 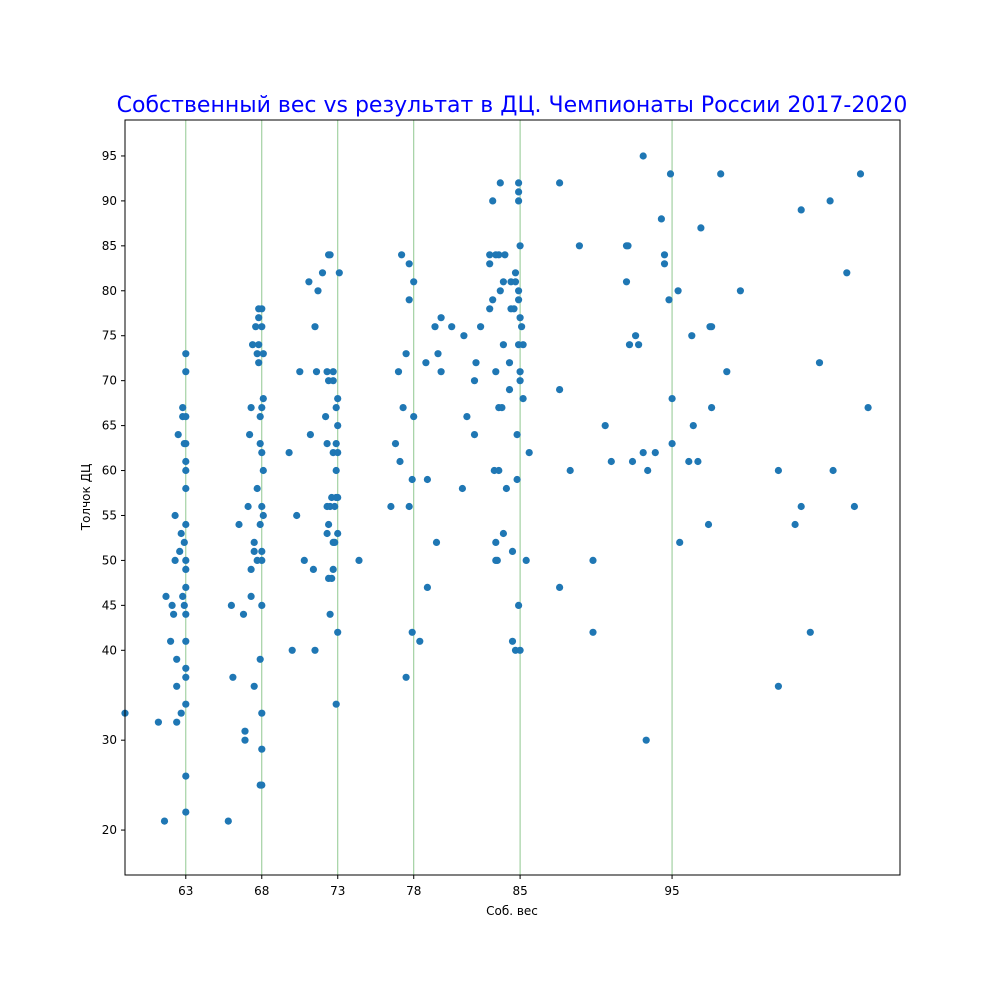 What do you see at coordinates (337, 891) in the screenshot?
I see `x-tick-label: 73` at bounding box center [337, 891].